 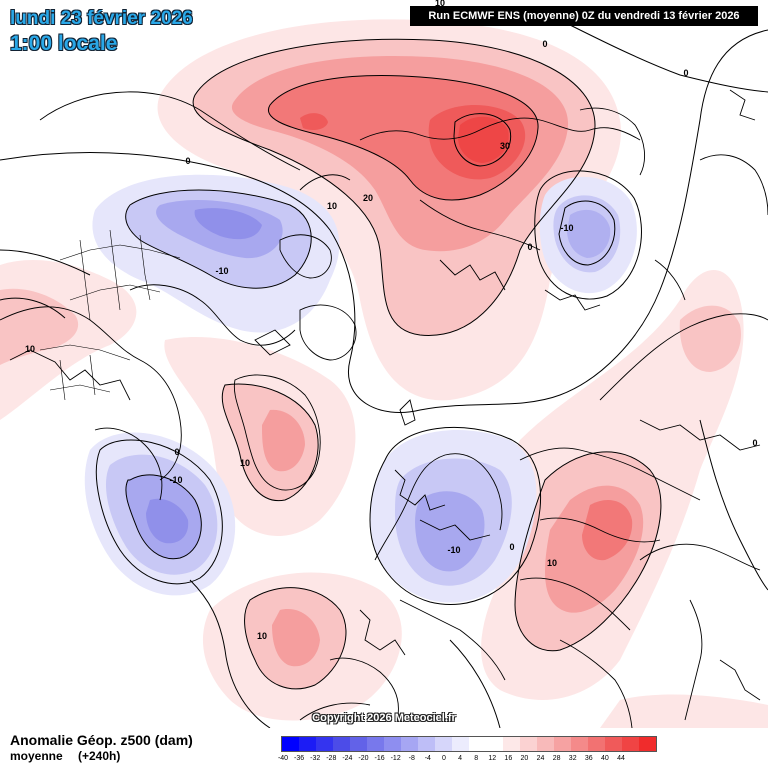 What do you see at coordinates (588, 758) in the screenshot?
I see `scale-tick-label: 36` at bounding box center [588, 758].